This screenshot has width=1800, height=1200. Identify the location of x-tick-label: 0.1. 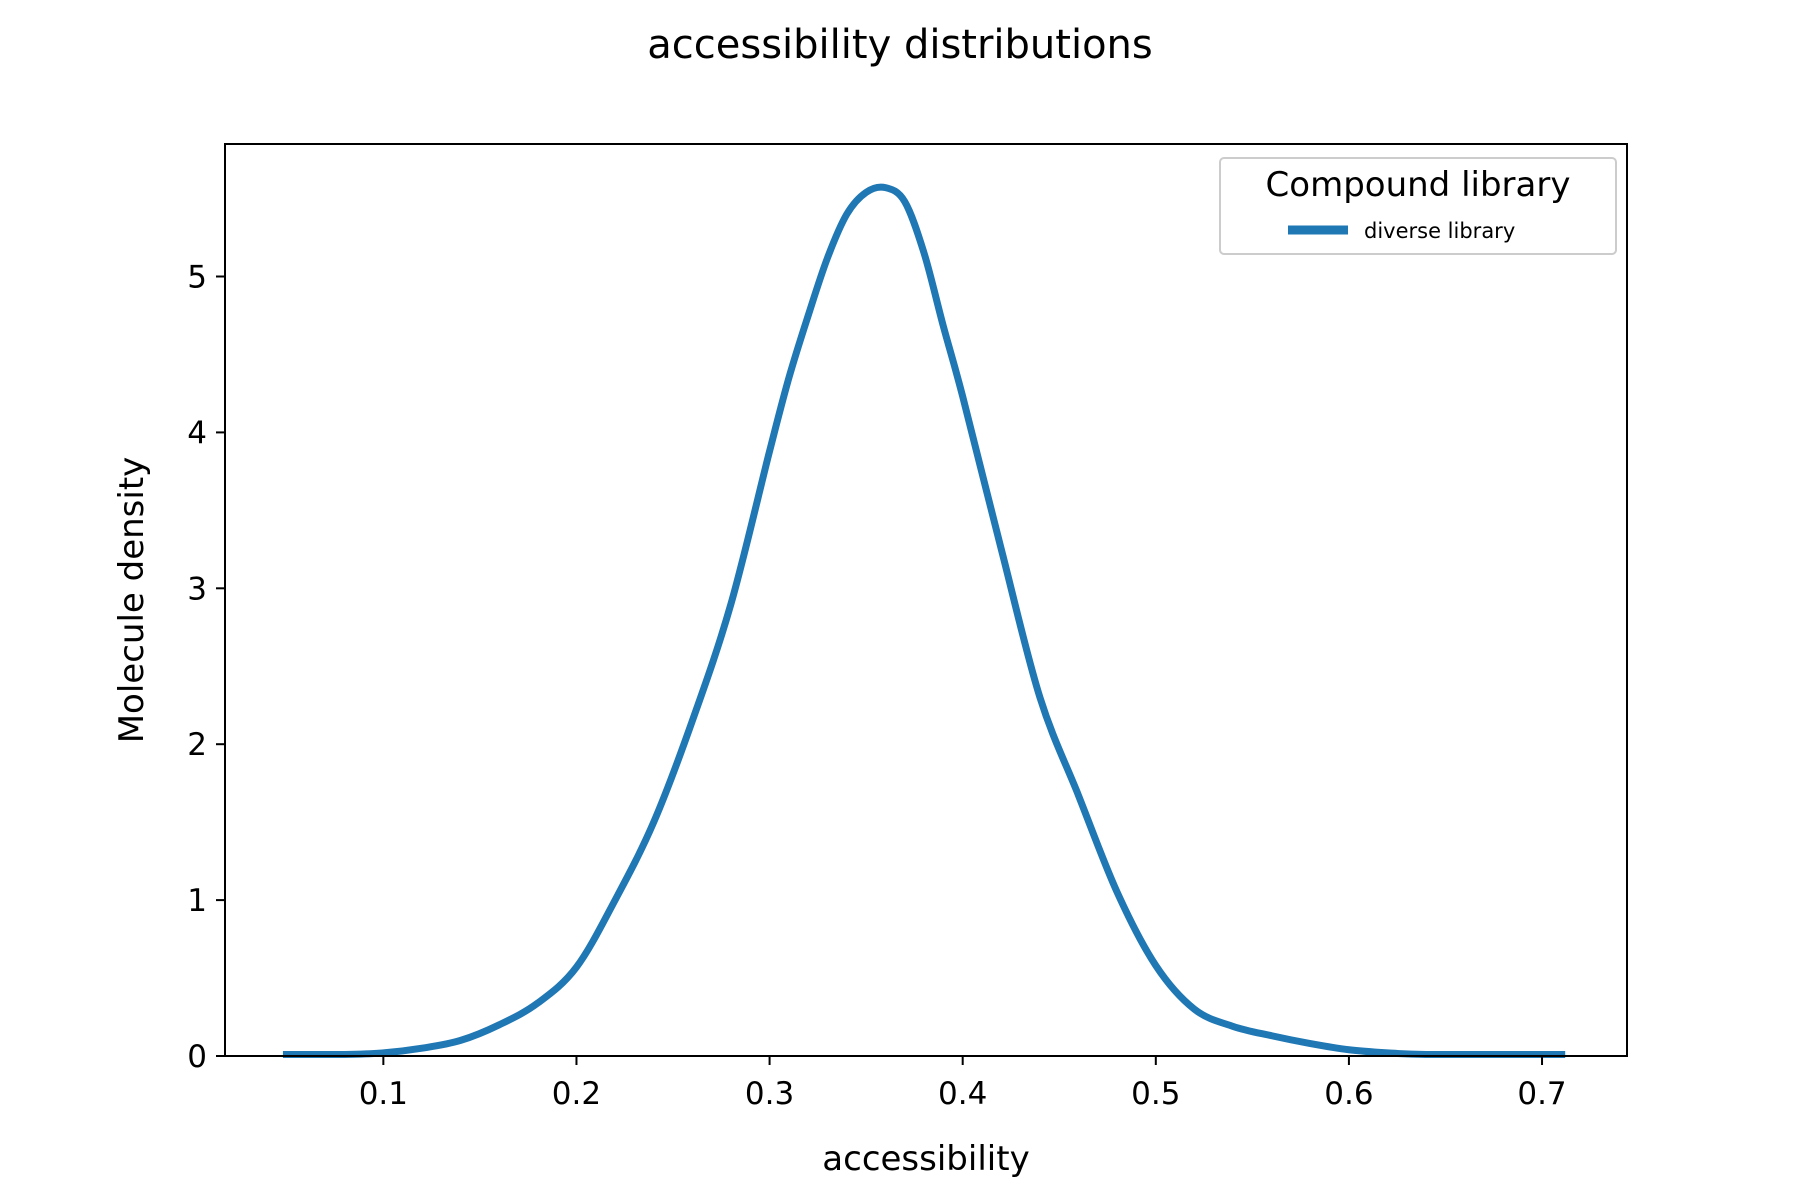
(383, 1094).